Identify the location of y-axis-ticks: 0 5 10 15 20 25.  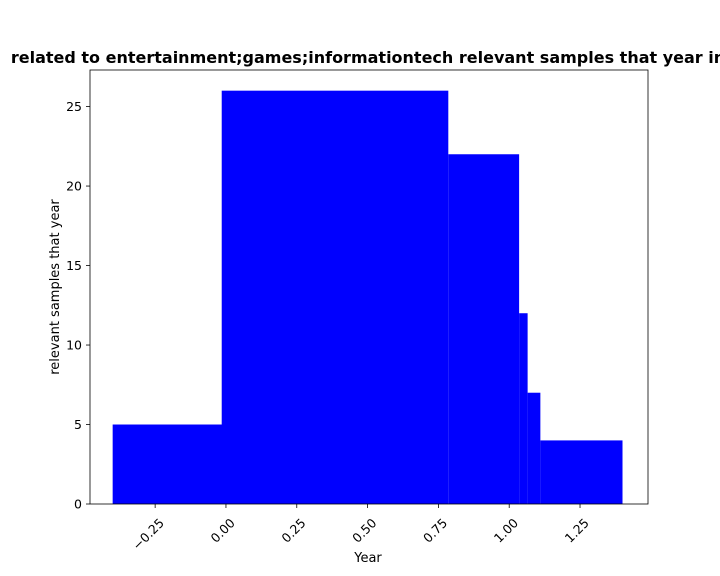
(78, 305).